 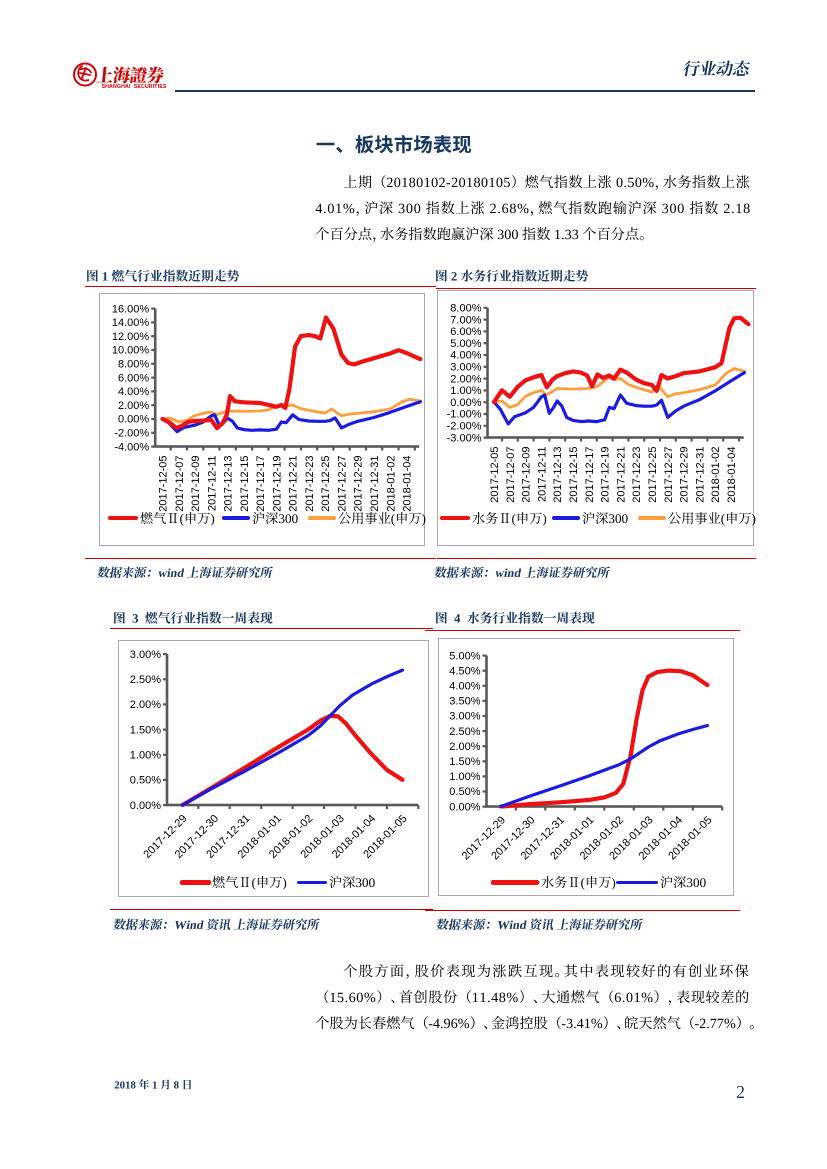 I want to click on svg-text: -3.00%, so click(x=464, y=438).